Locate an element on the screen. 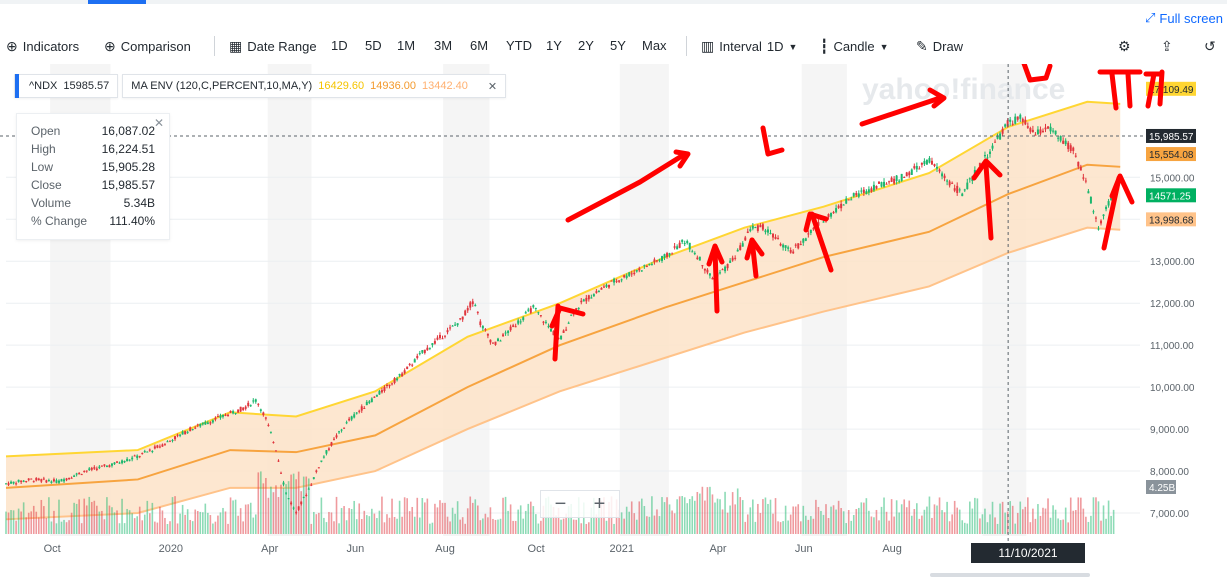  draw-button: ✎ Draw is located at coordinates (939, 46).